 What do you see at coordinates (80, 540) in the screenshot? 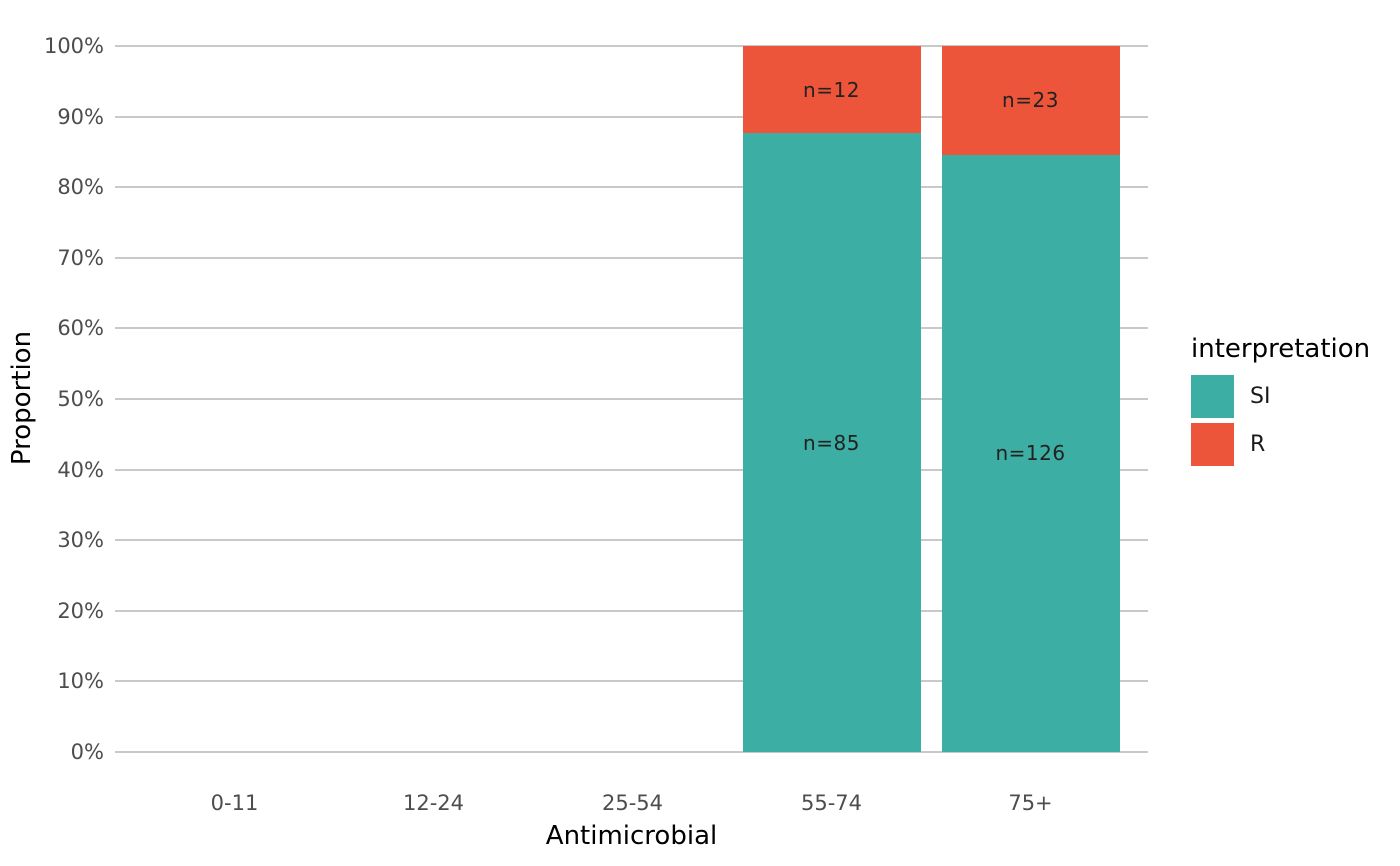
I see `y-tick-label: 30%` at bounding box center [80, 540].